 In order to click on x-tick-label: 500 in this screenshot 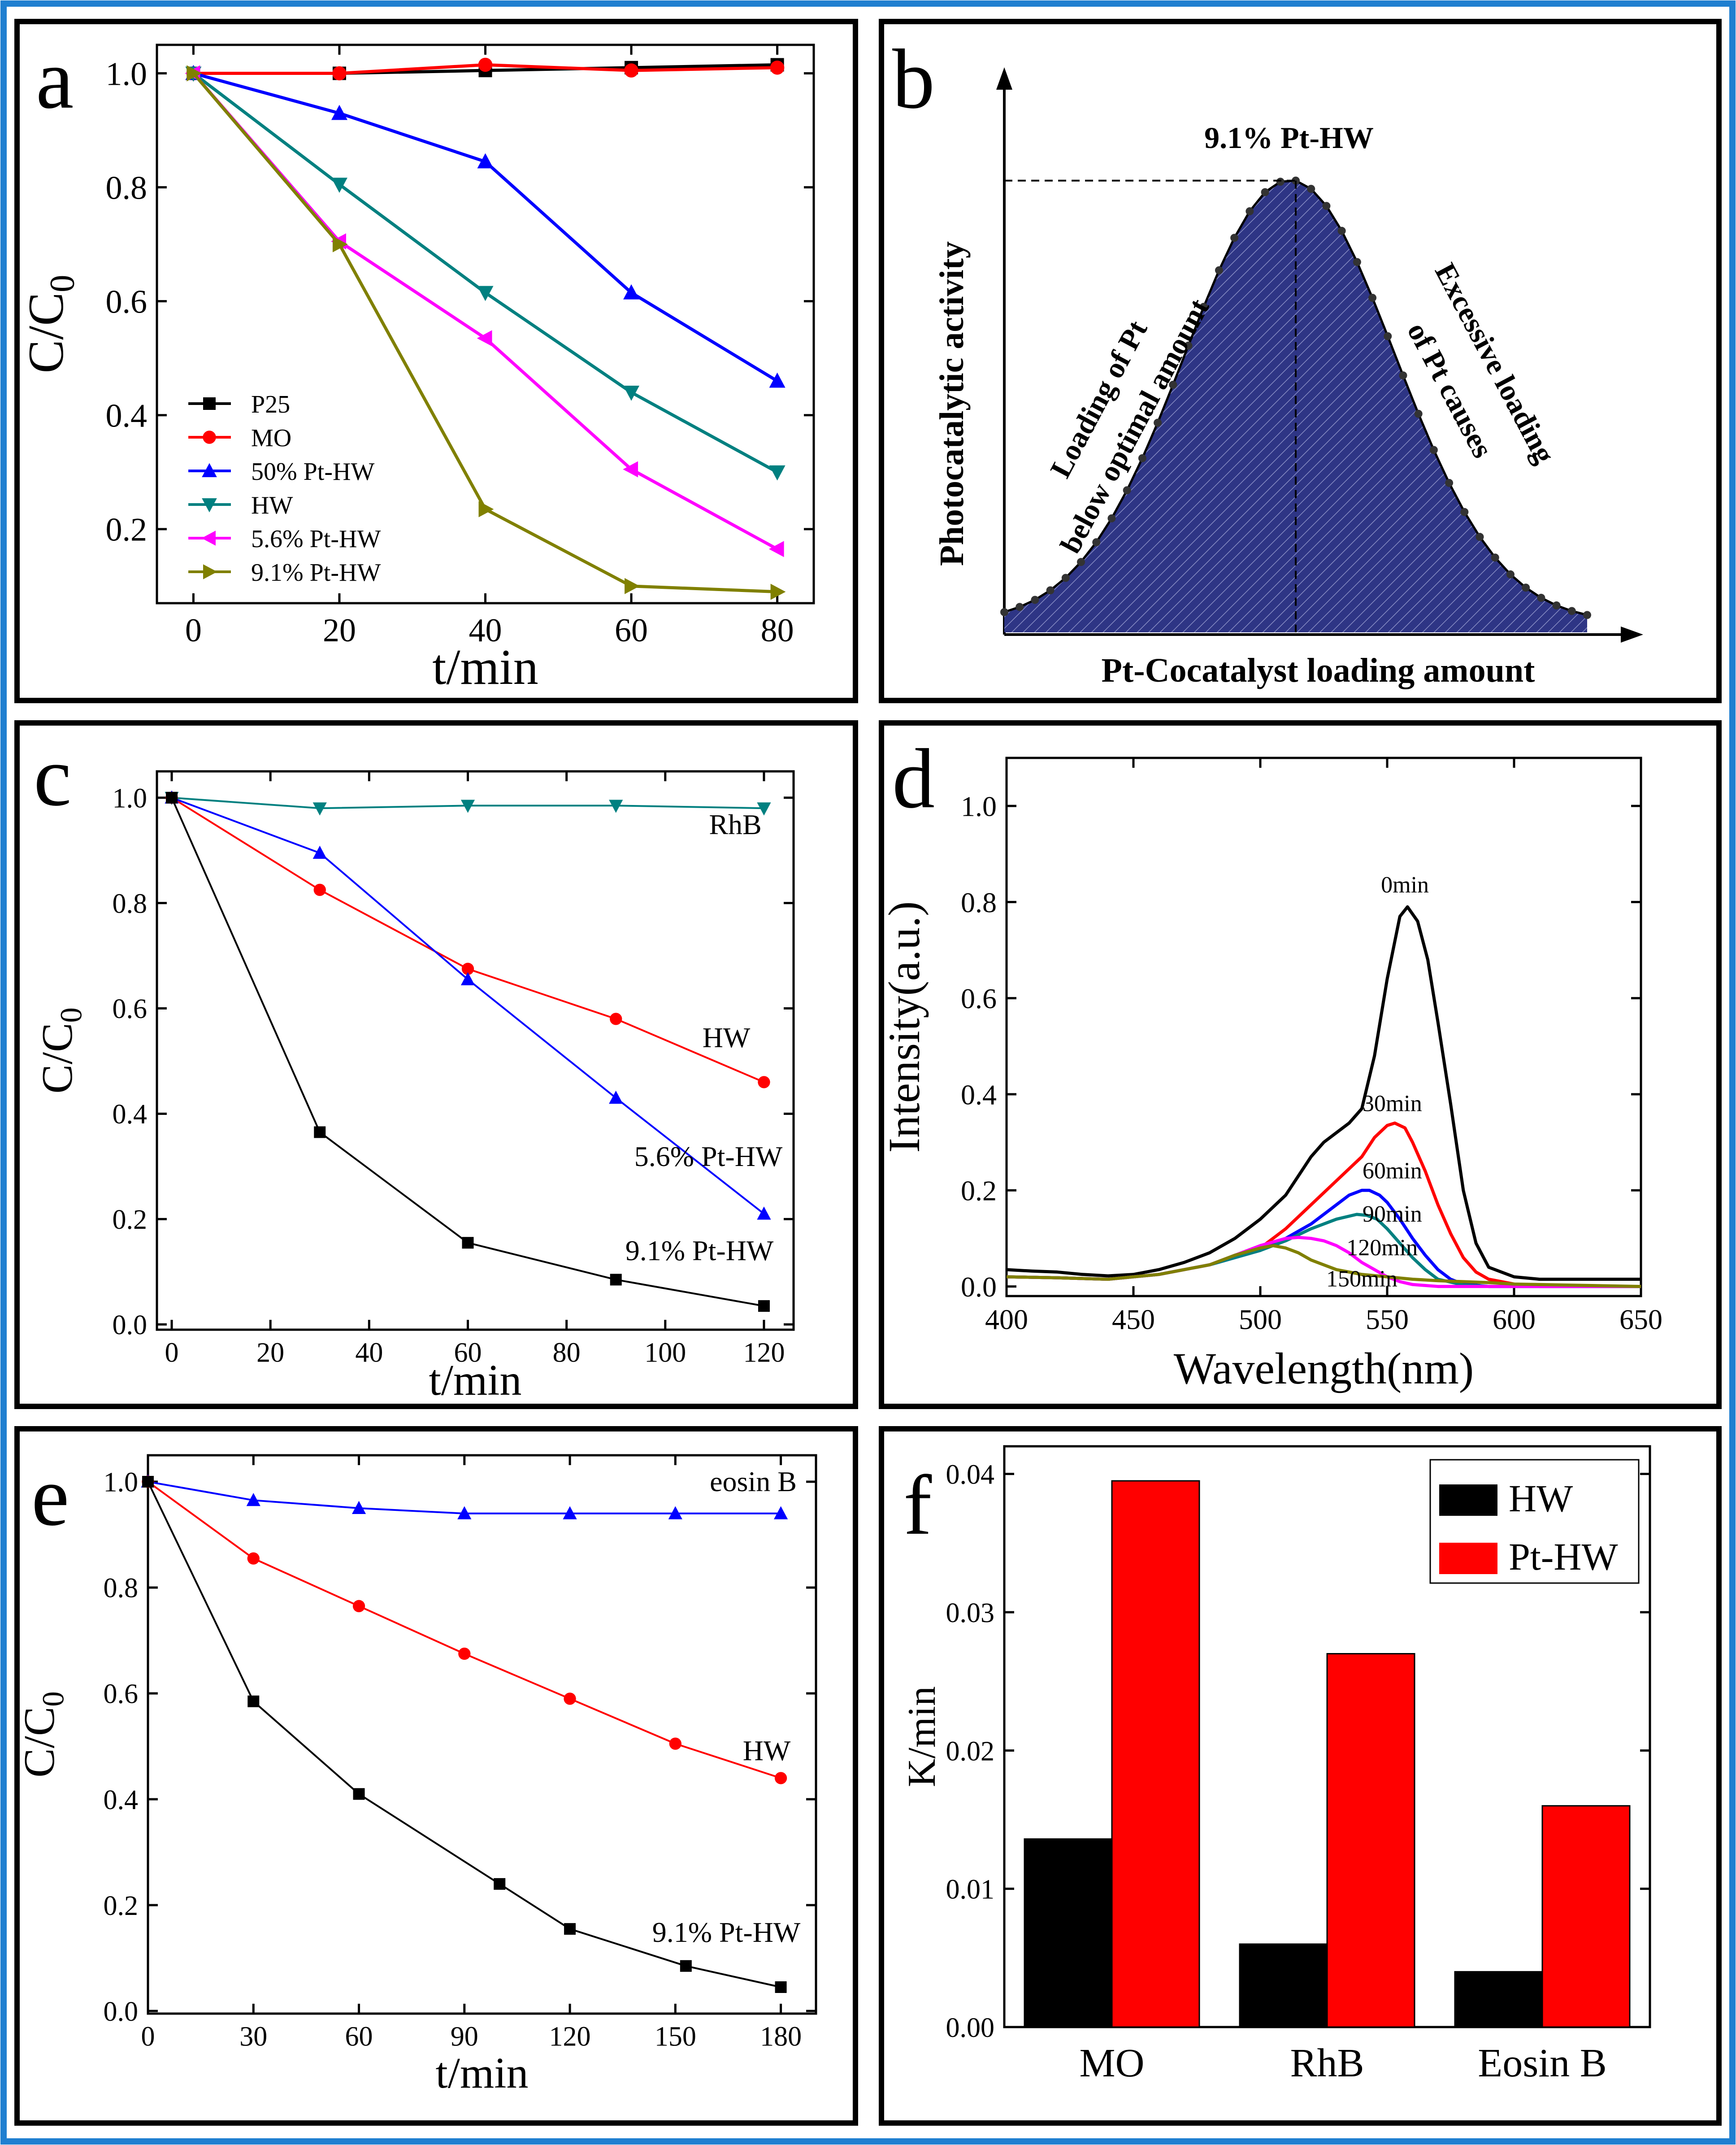, I will do `click(1260, 1320)`.